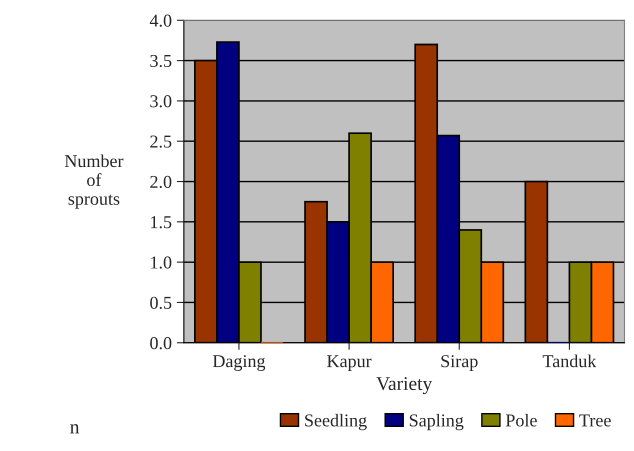  I want to click on y-tick-label: 2.5, so click(161, 142).